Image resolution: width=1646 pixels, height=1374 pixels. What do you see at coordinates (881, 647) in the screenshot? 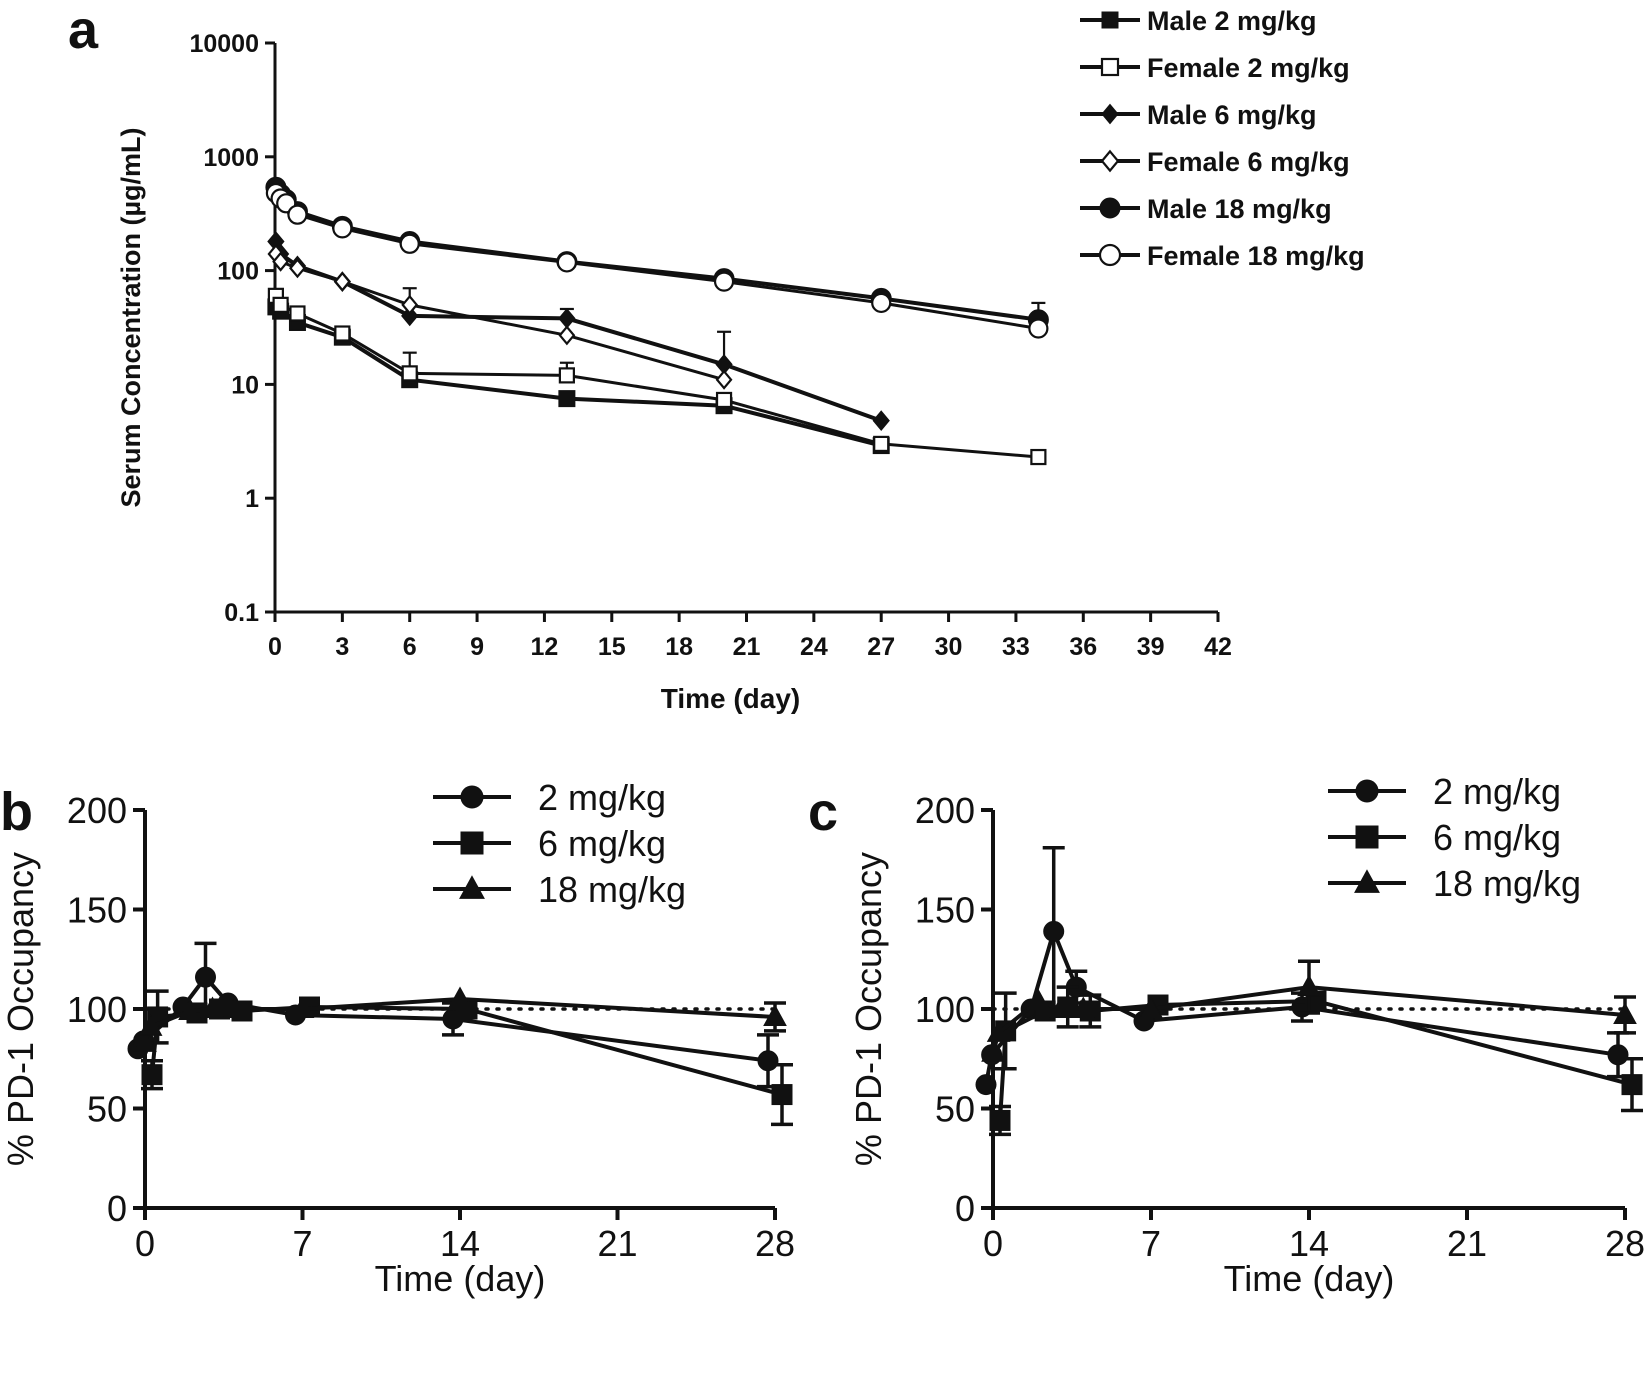
I see `x-tick-label: 27` at bounding box center [881, 647].